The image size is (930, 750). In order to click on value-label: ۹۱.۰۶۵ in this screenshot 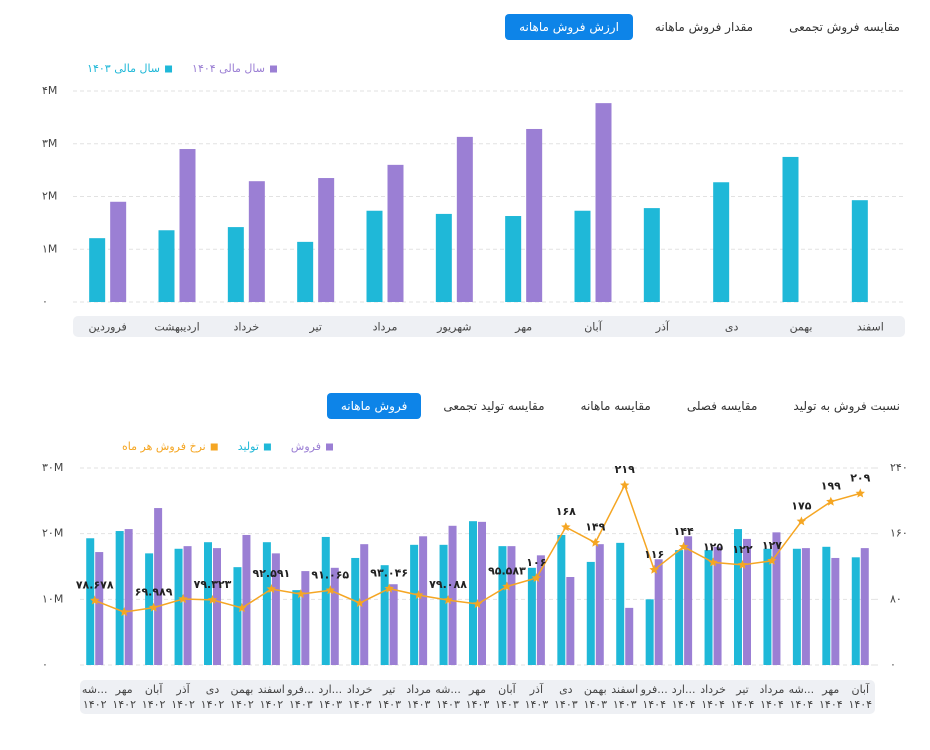, I will do `click(330, 574)`.